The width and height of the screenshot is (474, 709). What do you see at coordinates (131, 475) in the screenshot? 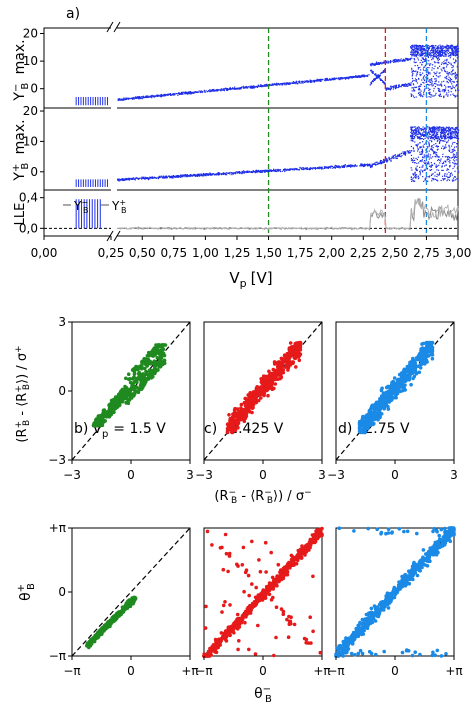
I see `x-tick-label: 0` at bounding box center [131, 475].